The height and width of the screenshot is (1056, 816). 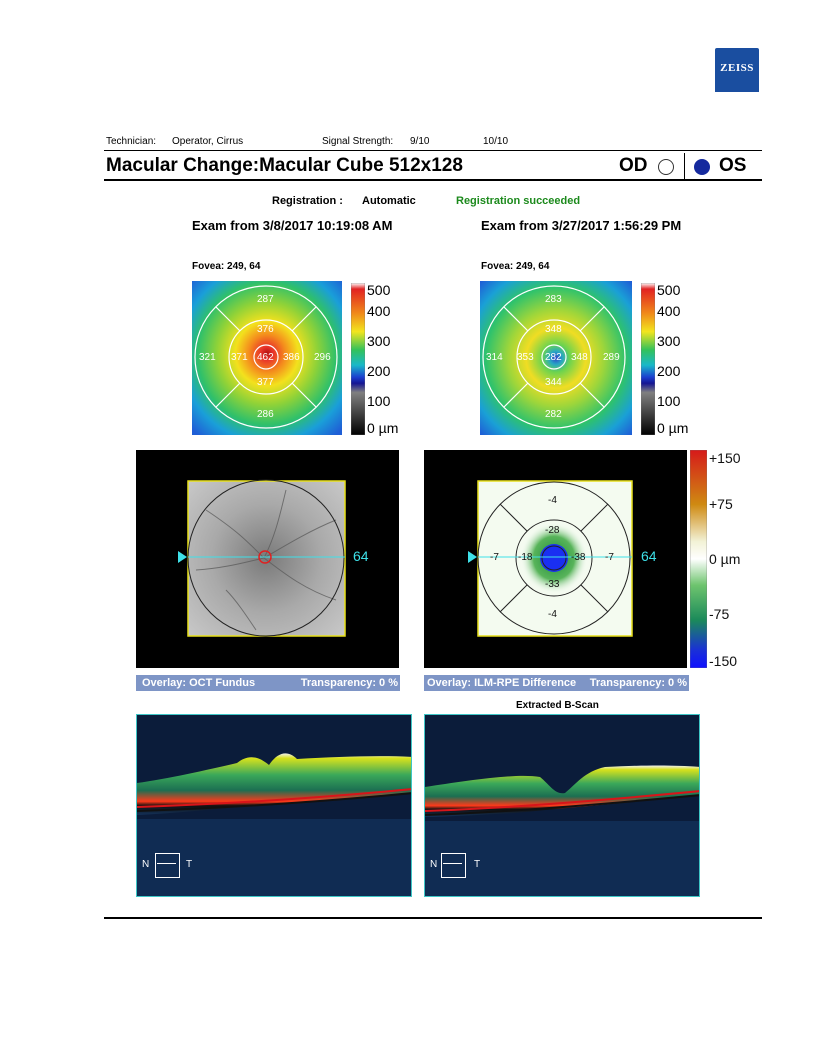 What do you see at coordinates (434, 864) in the screenshot?
I see `bscan-right-nasal: N` at bounding box center [434, 864].